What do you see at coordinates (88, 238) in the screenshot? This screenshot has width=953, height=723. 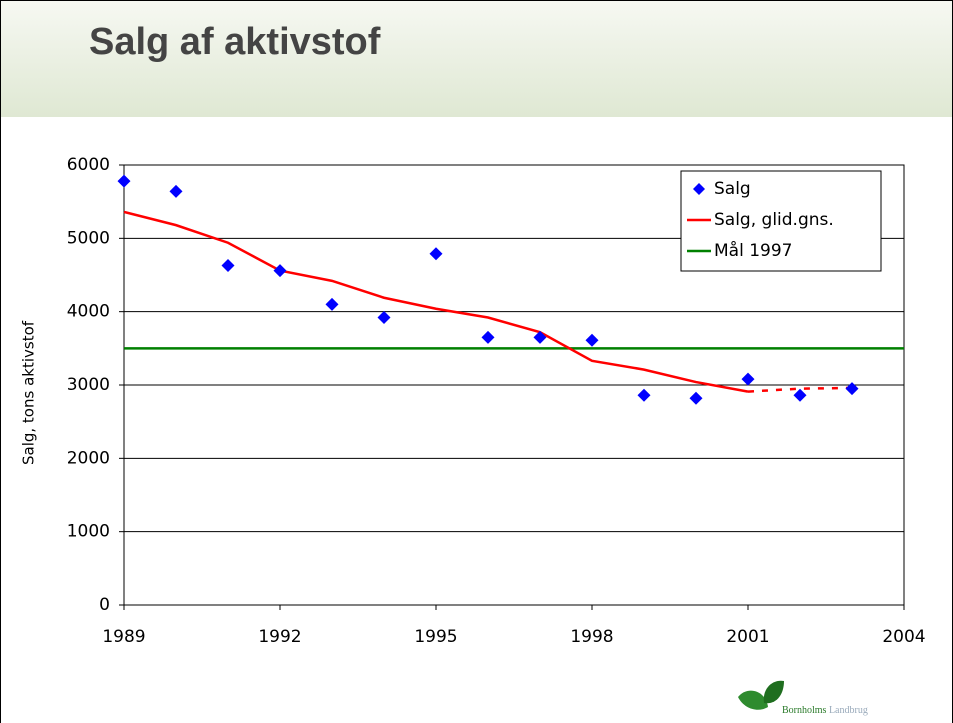 I see `y-tick-label: 5000` at bounding box center [88, 238].